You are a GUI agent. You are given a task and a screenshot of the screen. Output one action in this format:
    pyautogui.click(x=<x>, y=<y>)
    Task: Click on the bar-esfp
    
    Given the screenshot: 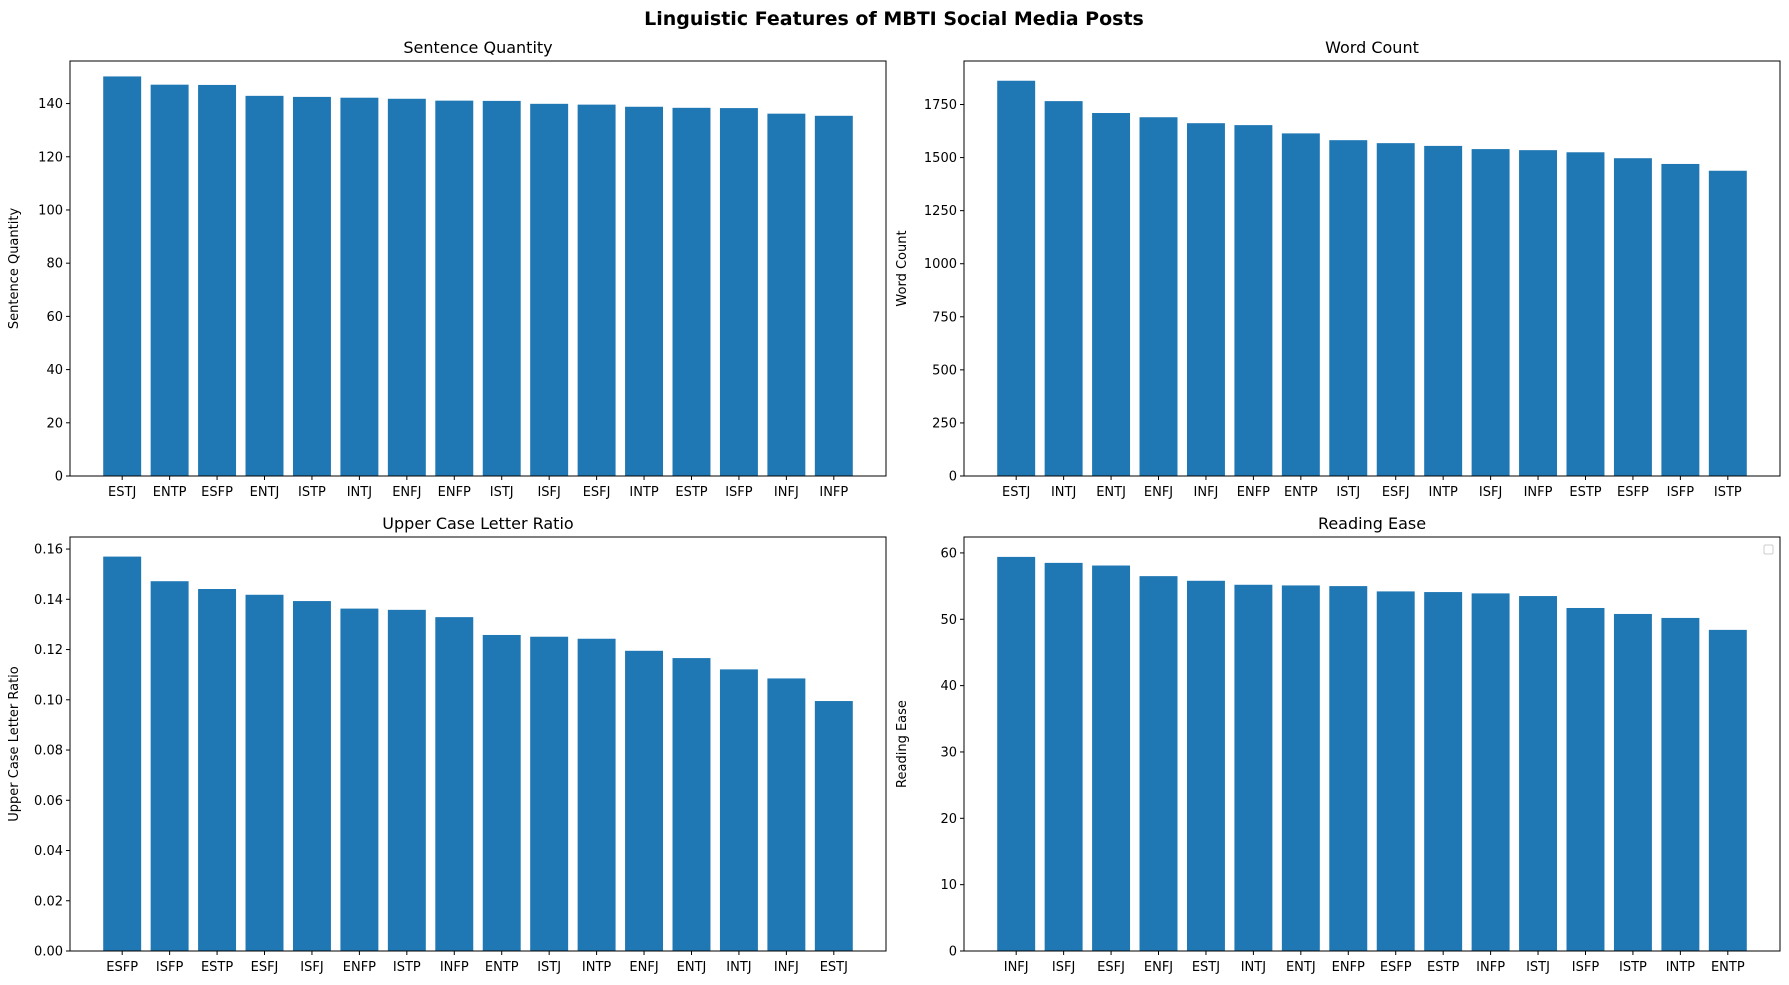 What is the action you would take?
    pyautogui.click(x=1395, y=771)
    